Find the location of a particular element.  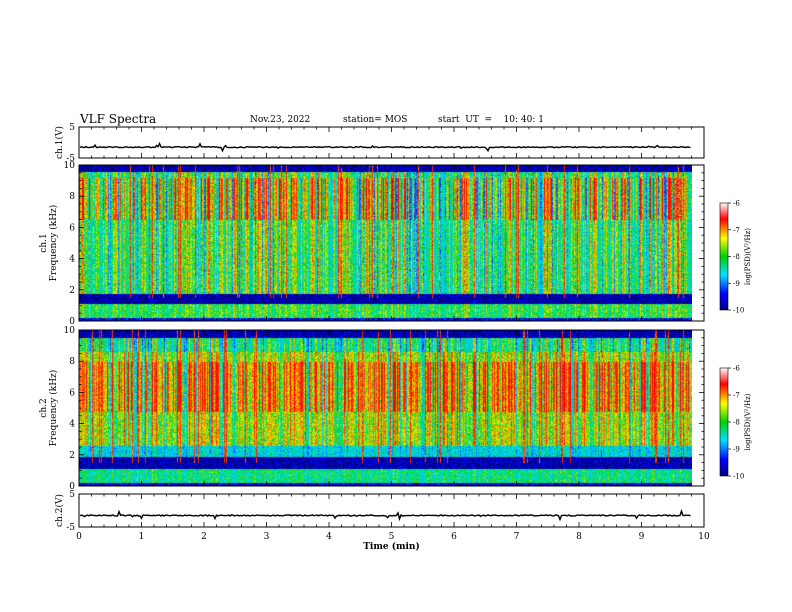

ch2-spectrogram-ytick-4: 4 is located at coordinates (72, 425).